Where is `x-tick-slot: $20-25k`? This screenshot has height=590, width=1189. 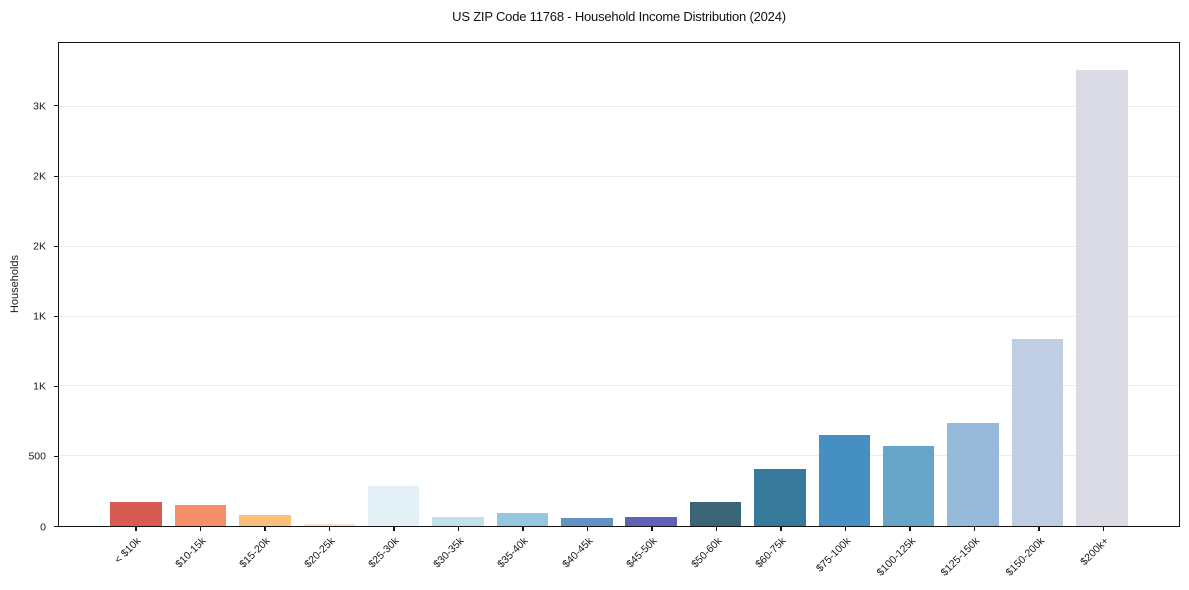 x-tick-slot: $20-25k is located at coordinates (329, 558).